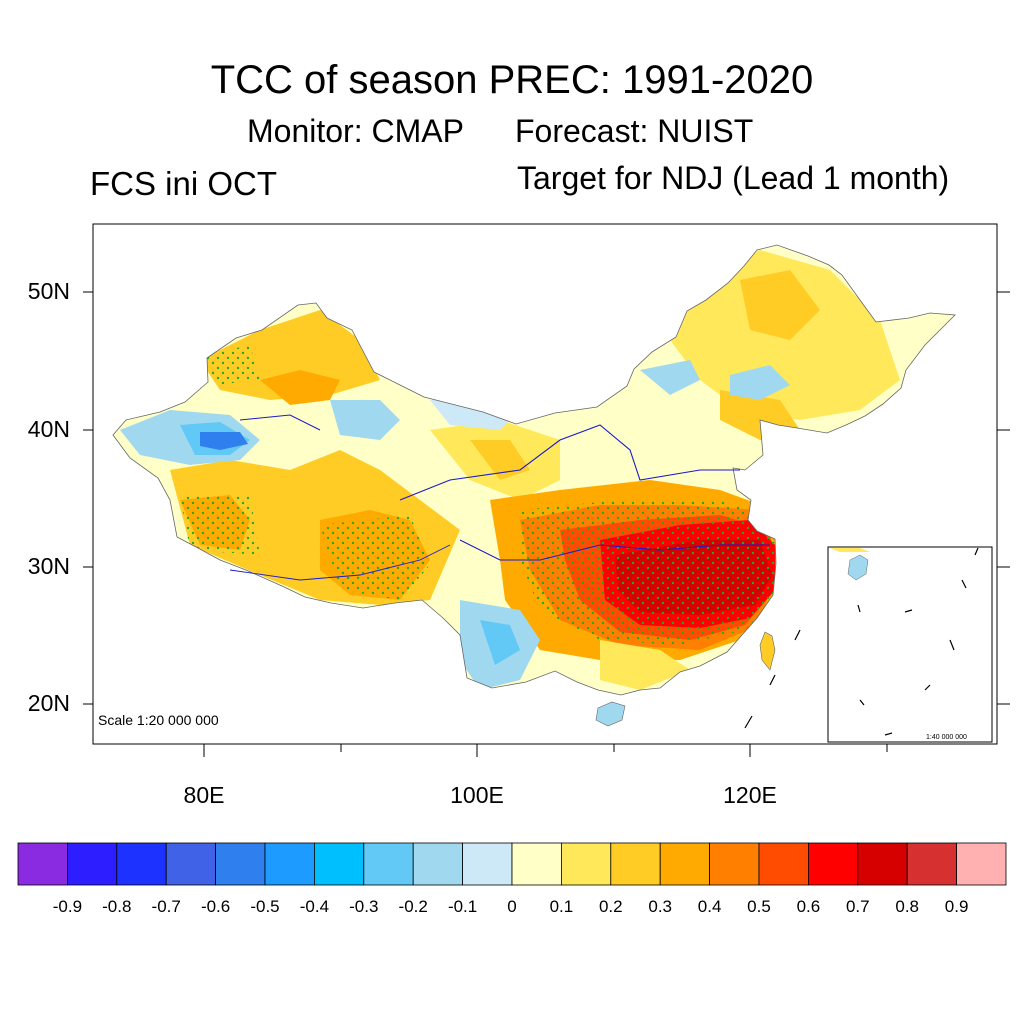 This screenshot has height=1024, width=1024. What do you see at coordinates (48, 429) in the screenshot?
I see `lat-label-40n: 40N` at bounding box center [48, 429].